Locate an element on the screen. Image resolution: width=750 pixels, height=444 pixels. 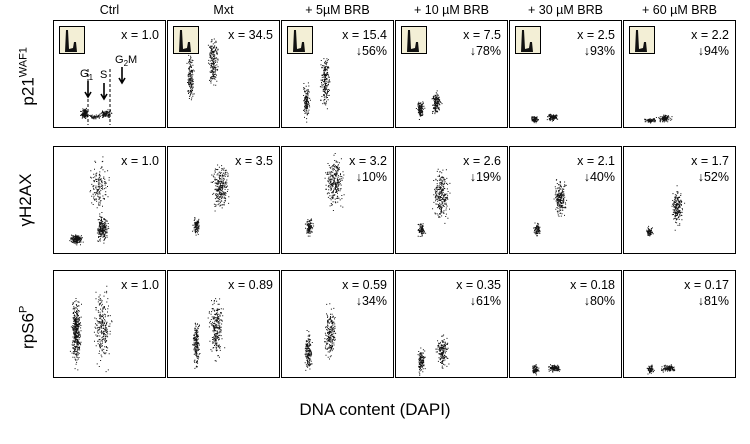
row-label: γH2AX is located at coordinates (26, 200).